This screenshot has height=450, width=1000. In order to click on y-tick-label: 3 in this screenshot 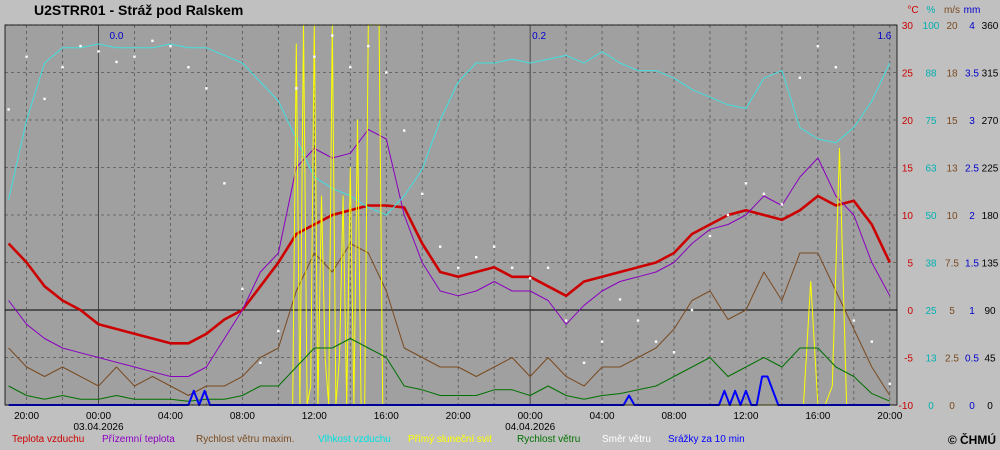, I will do `click(972, 121)`.